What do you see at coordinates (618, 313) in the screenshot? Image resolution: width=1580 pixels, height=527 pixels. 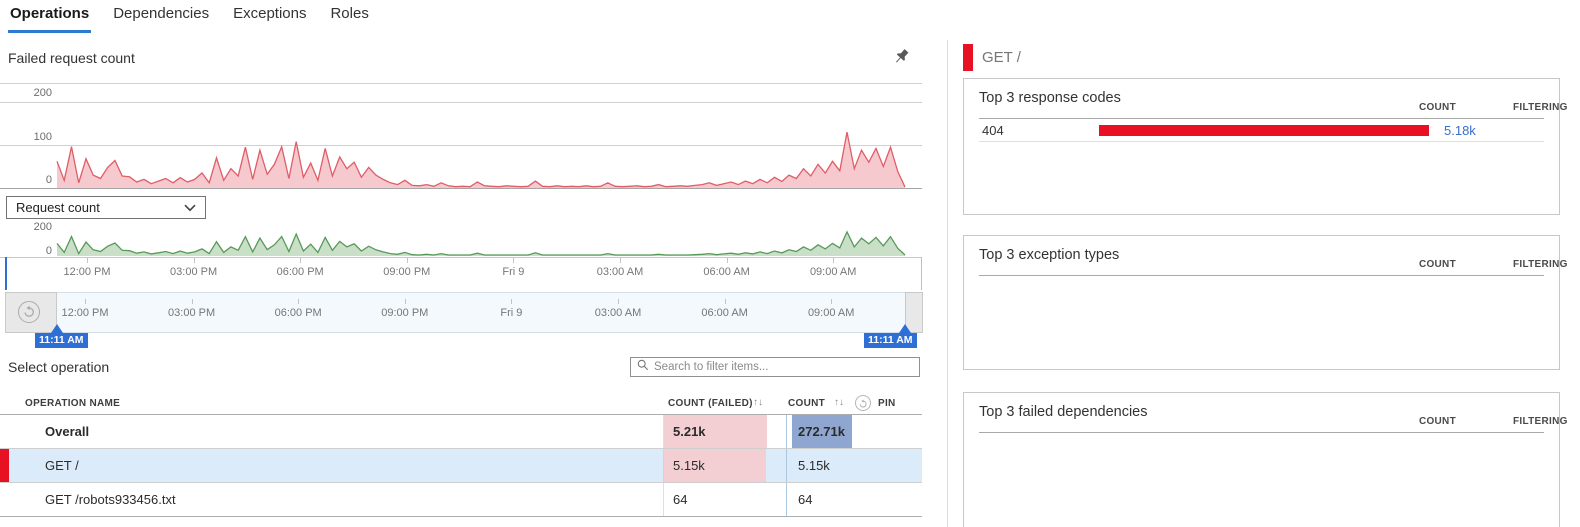 I see `x-tick-label: 03:00 AM` at bounding box center [618, 313].